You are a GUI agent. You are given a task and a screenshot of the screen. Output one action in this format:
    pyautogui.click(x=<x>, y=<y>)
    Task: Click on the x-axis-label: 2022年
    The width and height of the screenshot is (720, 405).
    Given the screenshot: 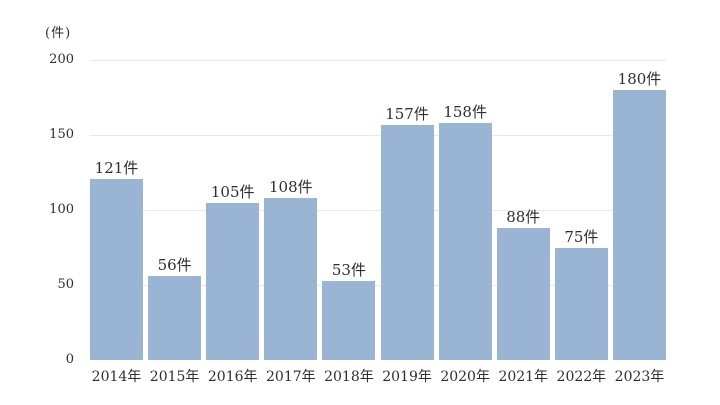 What is the action you would take?
    pyautogui.click(x=581, y=377)
    